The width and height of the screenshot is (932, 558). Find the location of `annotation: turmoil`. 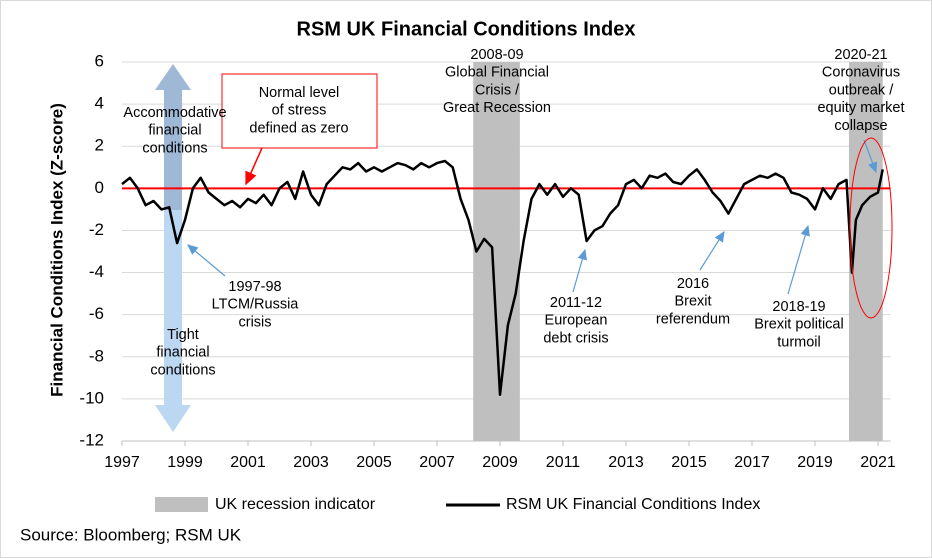

annotation: turmoil is located at coordinates (799, 342).